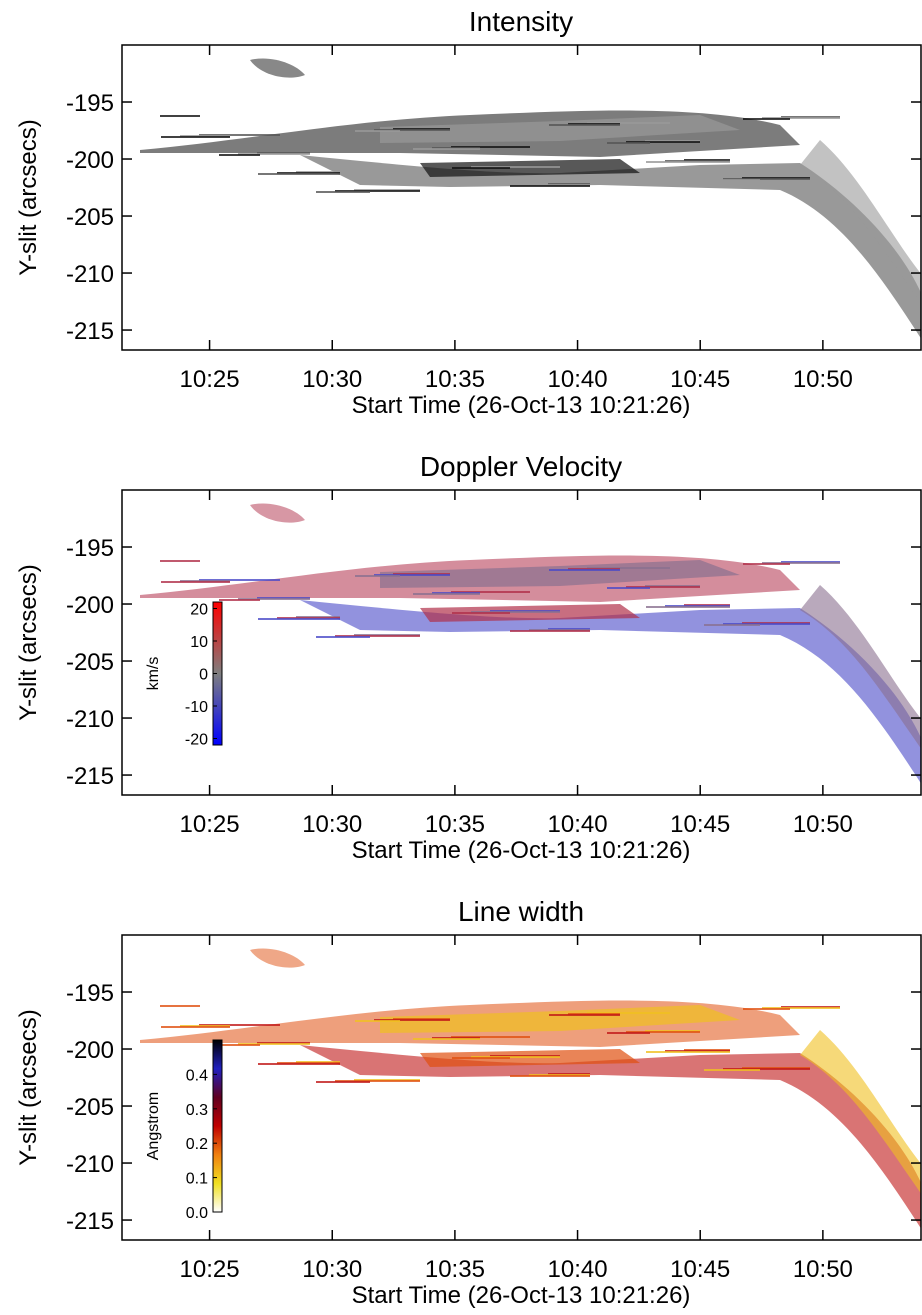 Image resolution: width=922 pixels, height=1315 pixels. Describe the element at coordinates (28, 1087) in the screenshot. I see `y-axis-label: Y-slit (arcsecs)` at that location.